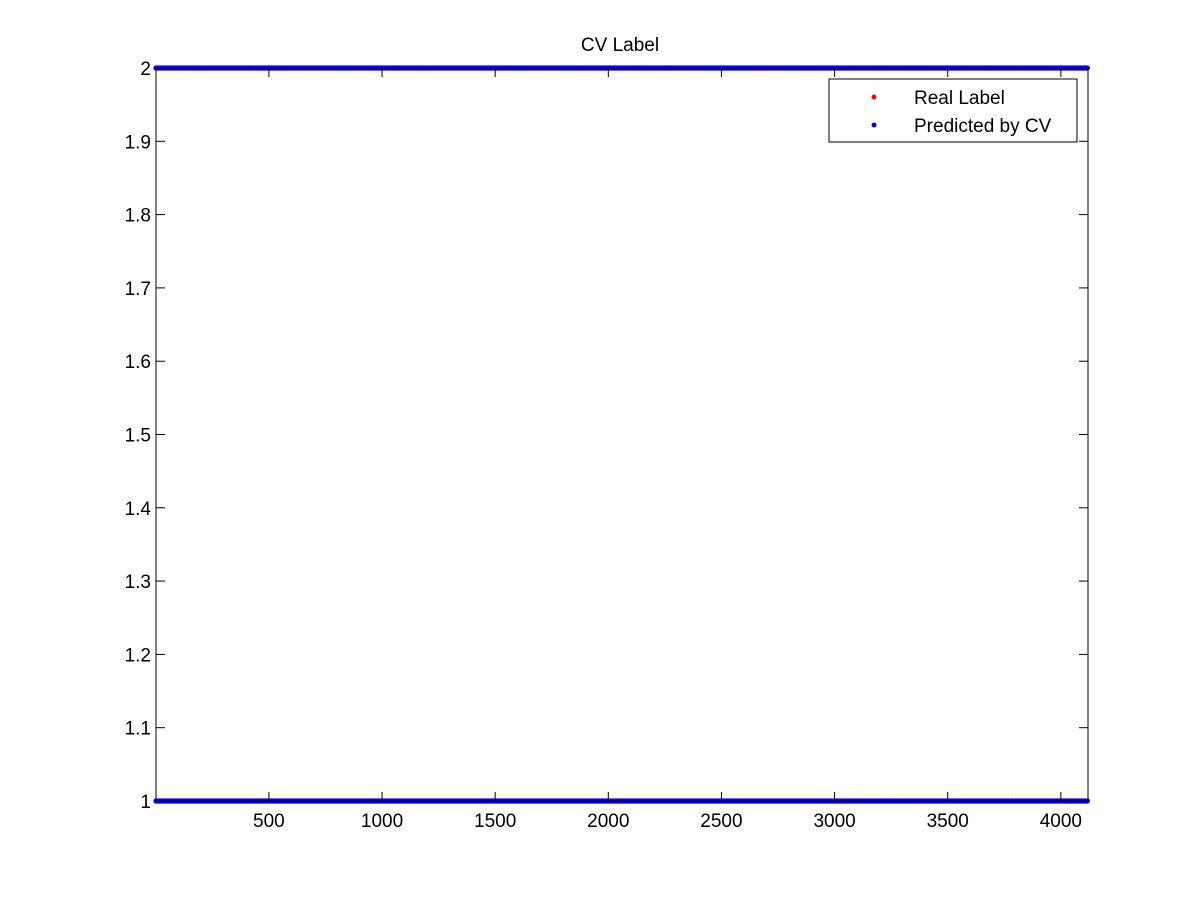  What do you see at coordinates (834, 821) in the screenshot?
I see `x-tick-label: 3000` at bounding box center [834, 821].